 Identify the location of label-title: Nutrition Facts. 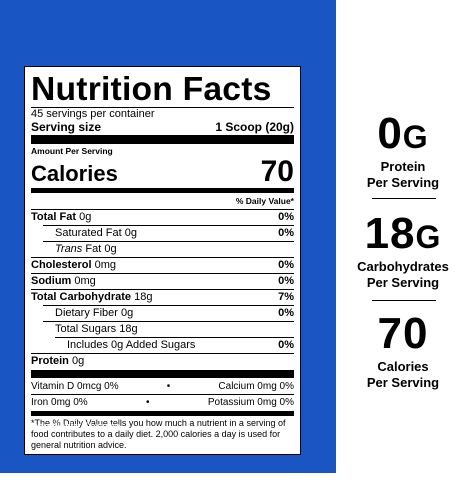
(151, 88).